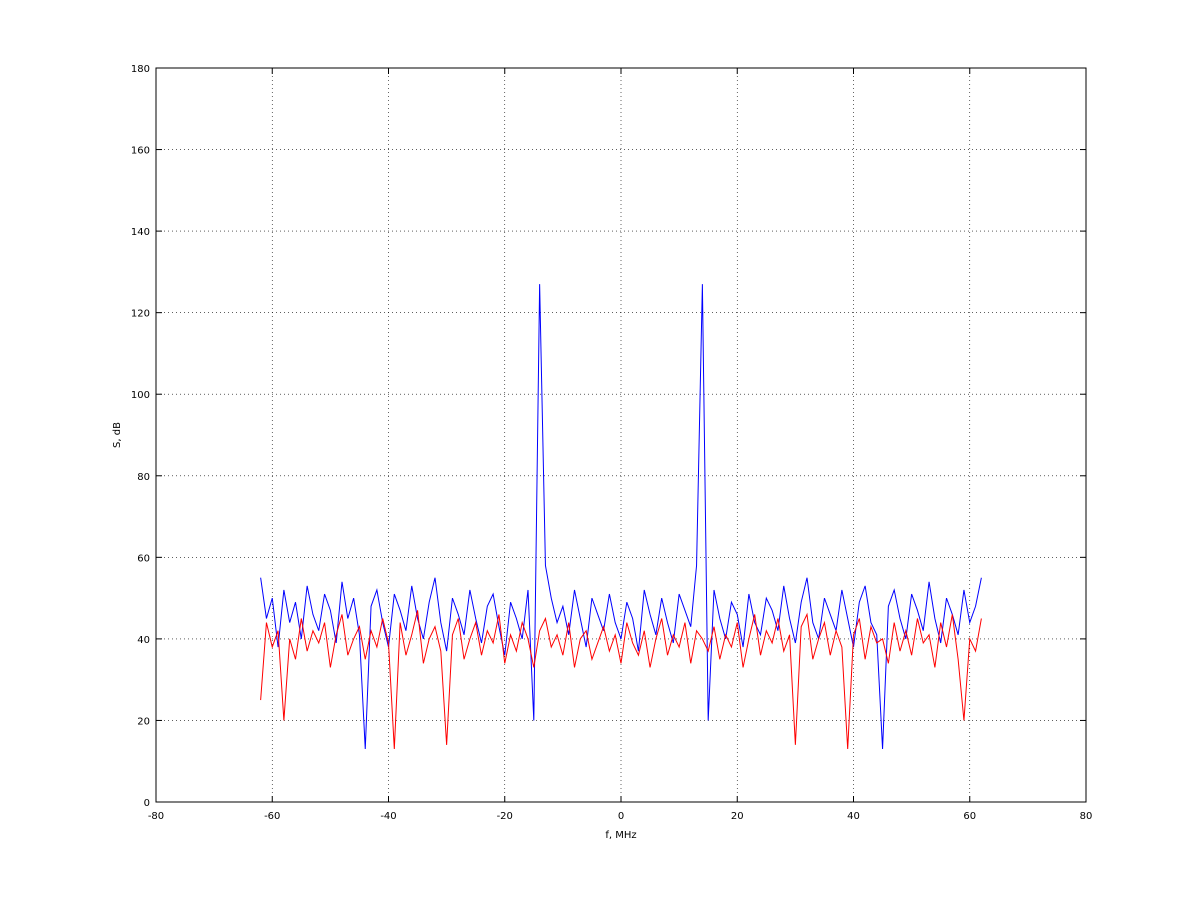 This screenshot has height=901, width=1200. Describe the element at coordinates (143, 558) in the screenshot. I see `y-tick-label: 60` at that location.